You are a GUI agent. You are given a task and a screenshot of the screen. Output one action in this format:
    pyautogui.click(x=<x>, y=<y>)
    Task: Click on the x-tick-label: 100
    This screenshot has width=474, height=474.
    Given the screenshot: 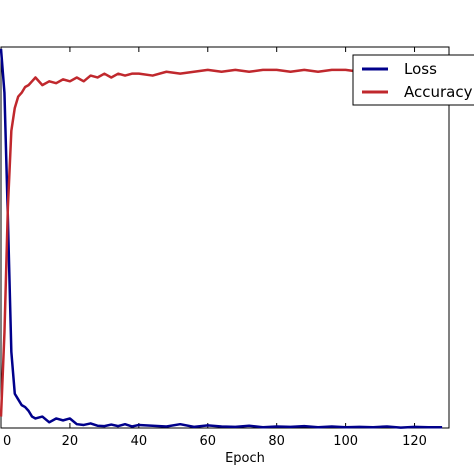 What is the action you would take?
    pyautogui.click(x=345, y=441)
    